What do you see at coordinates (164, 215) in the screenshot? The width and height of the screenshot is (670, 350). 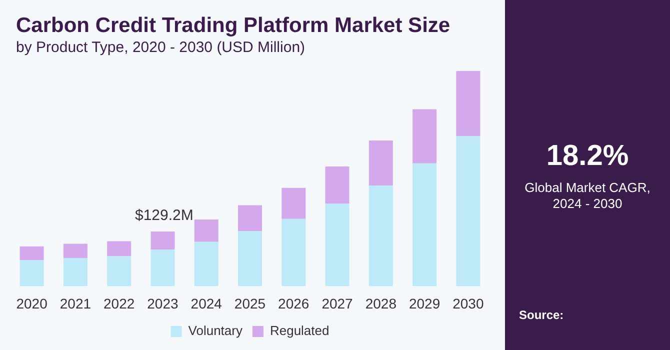 I see `annotation: $129.2M` at bounding box center [164, 215].